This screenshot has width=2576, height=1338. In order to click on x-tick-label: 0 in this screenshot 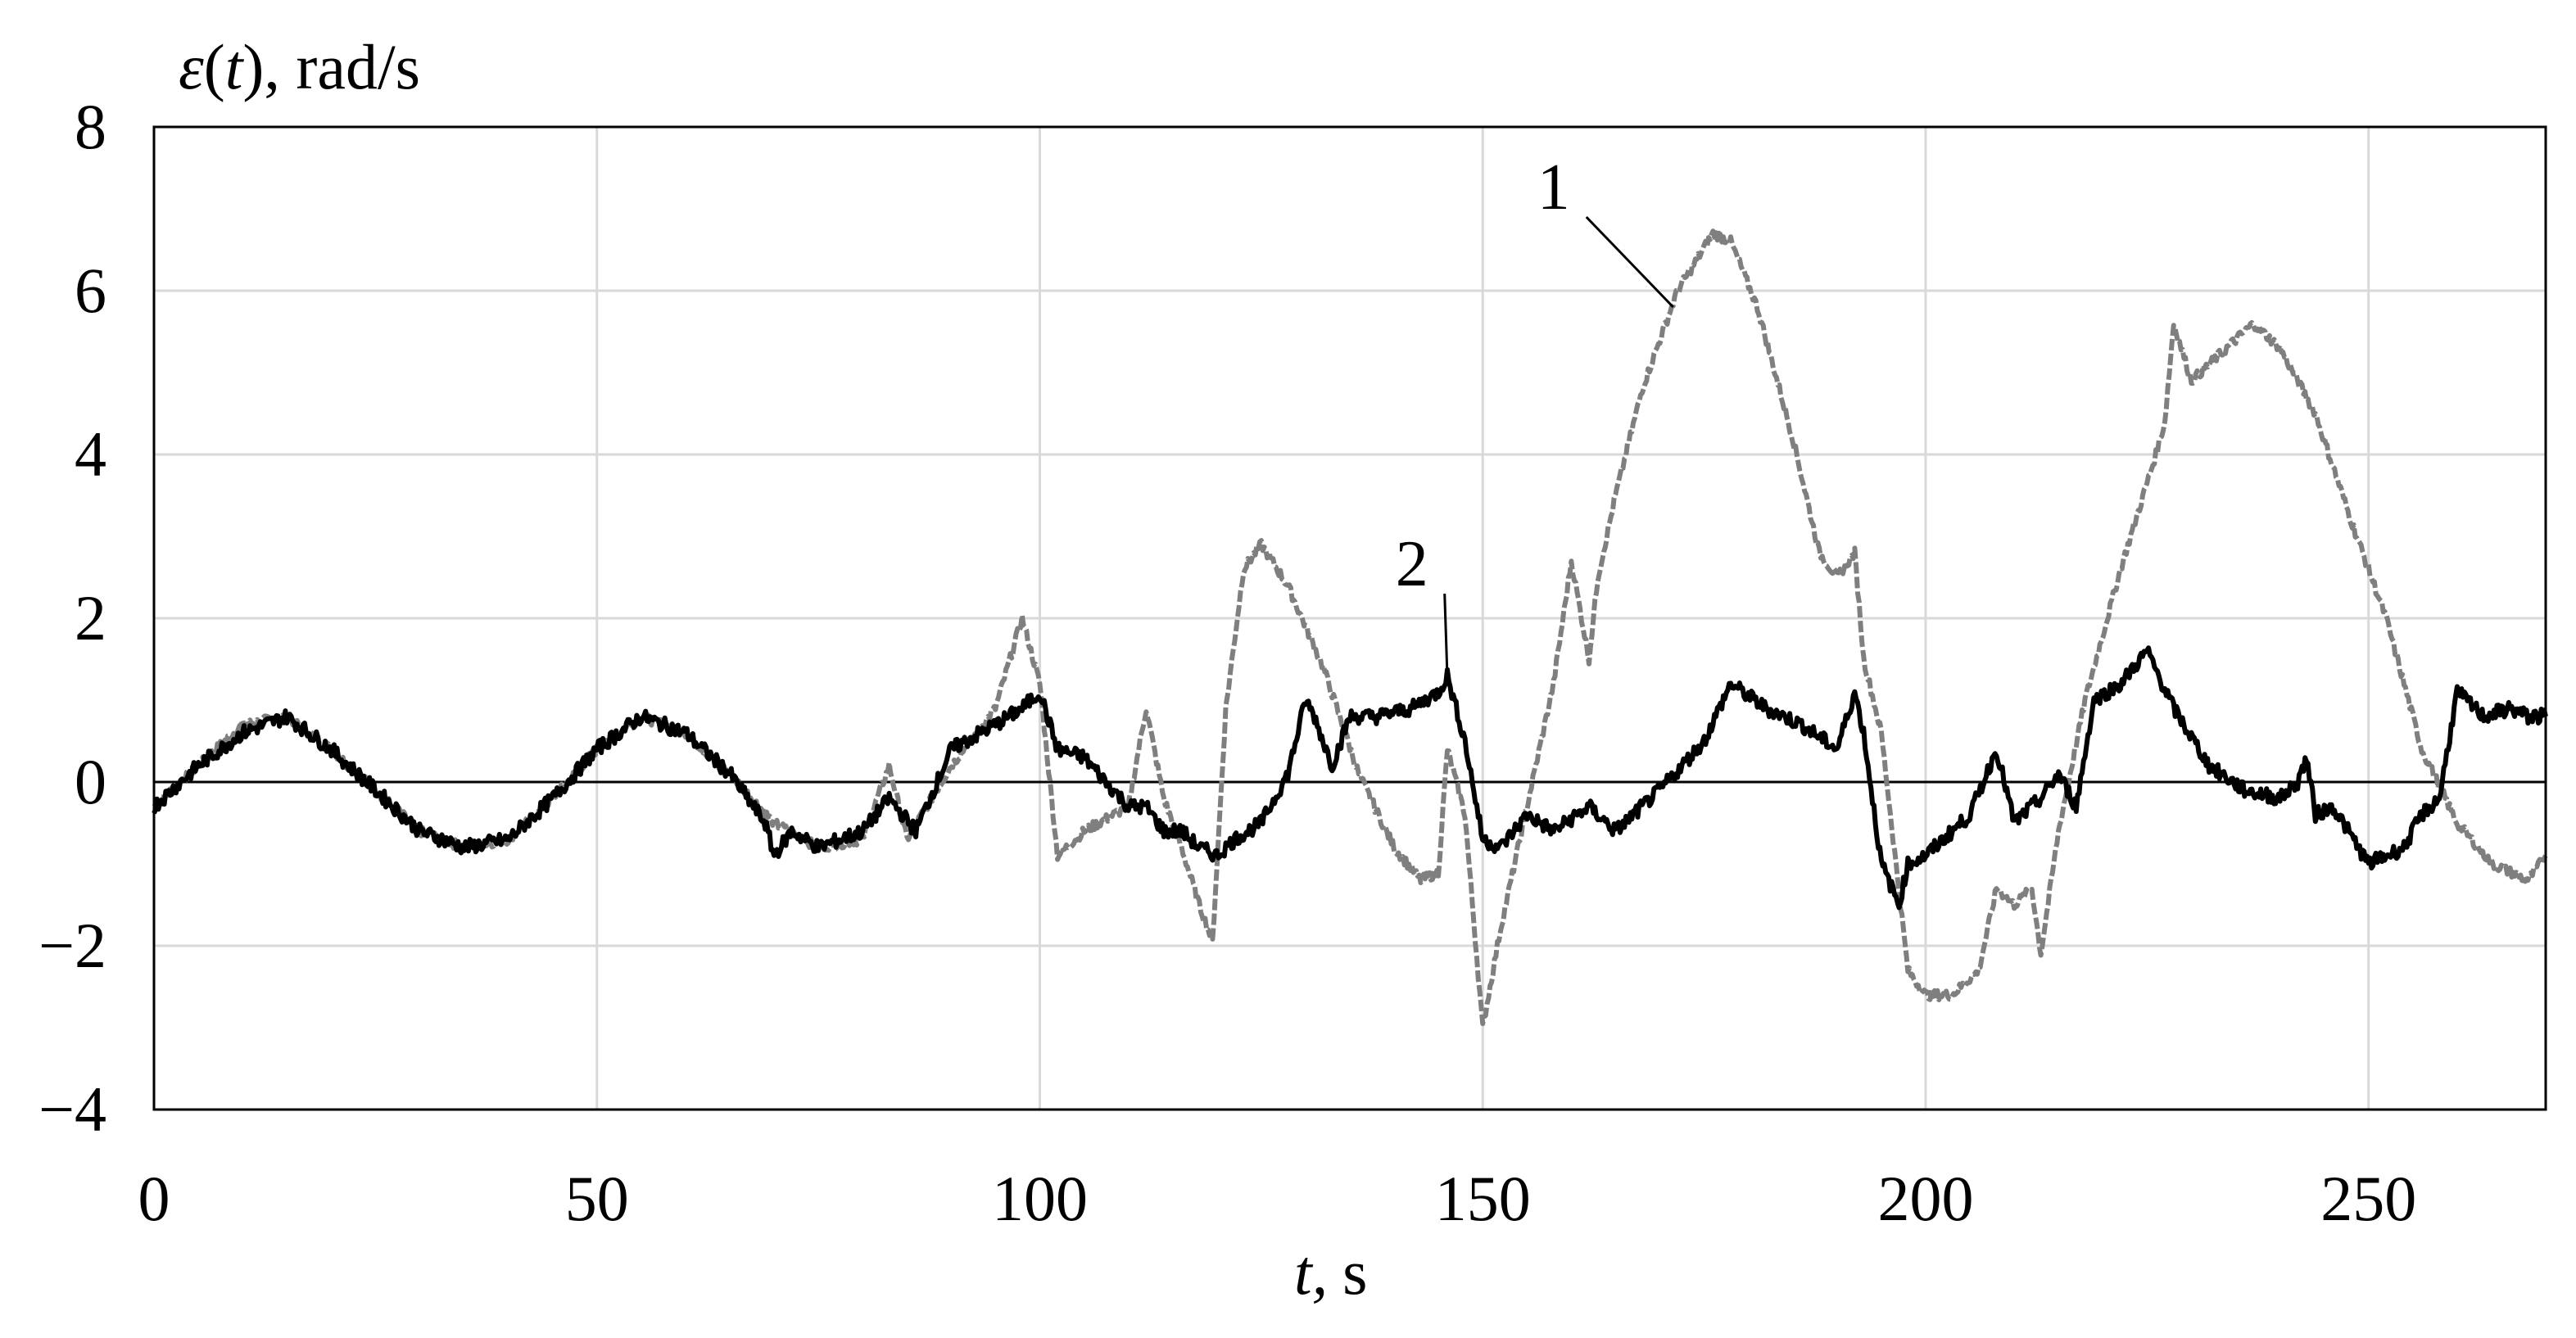, I will do `click(154, 1199)`.